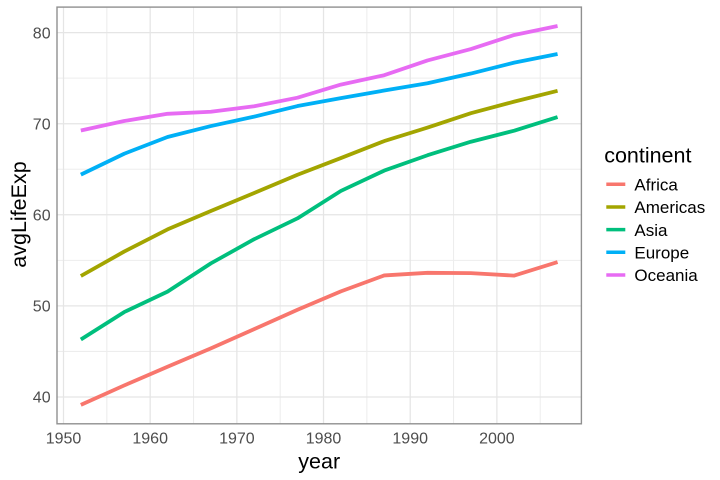 Image resolution: width=720 pixels, height=480 pixels. What do you see at coordinates (666, 275) in the screenshot?
I see `svg-text: Oceania` at bounding box center [666, 275].